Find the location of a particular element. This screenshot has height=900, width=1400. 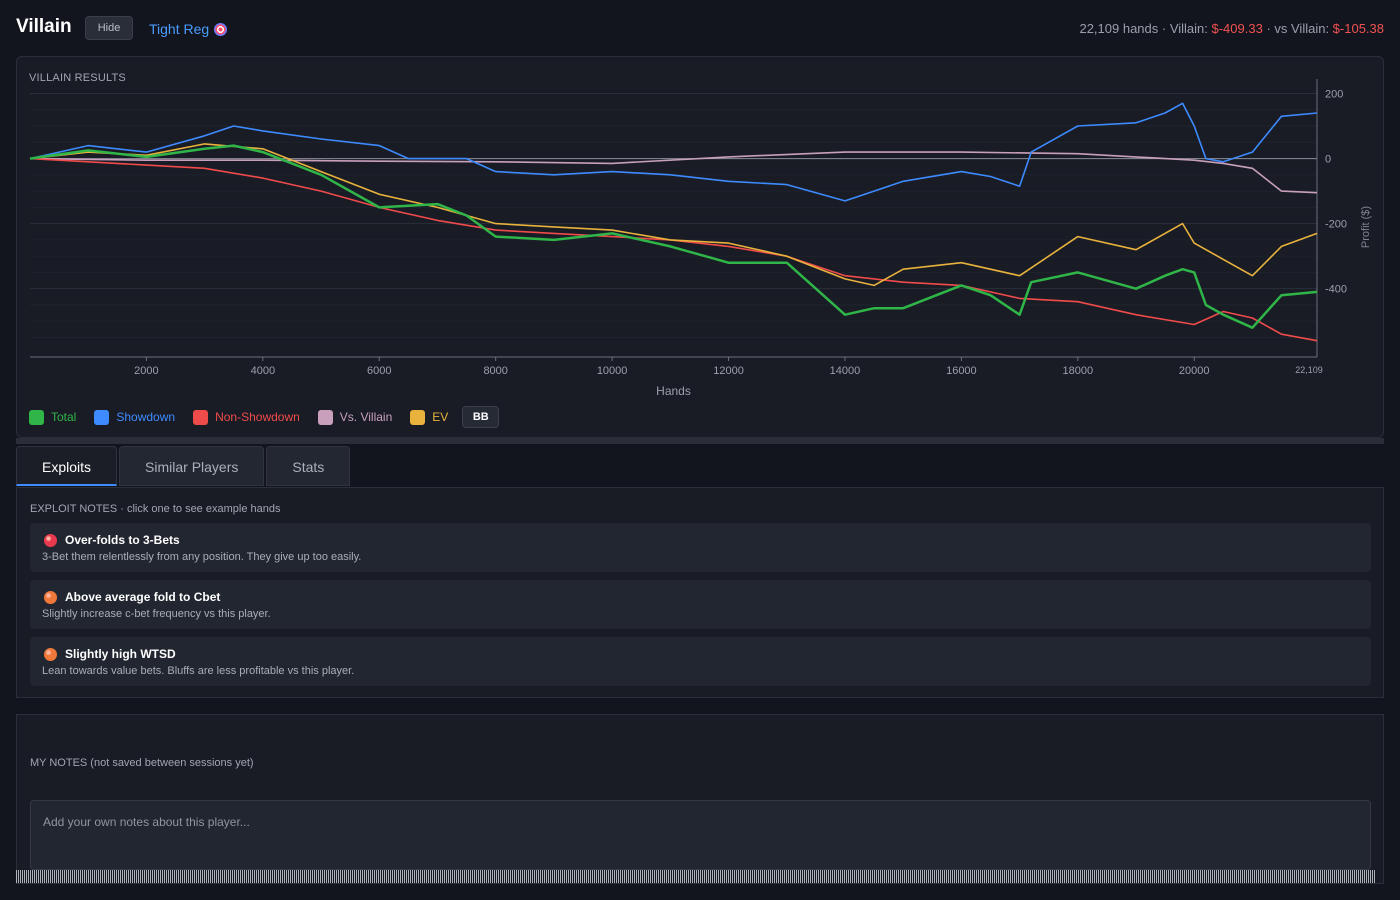

resize-divider is located at coordinates (700, 441).